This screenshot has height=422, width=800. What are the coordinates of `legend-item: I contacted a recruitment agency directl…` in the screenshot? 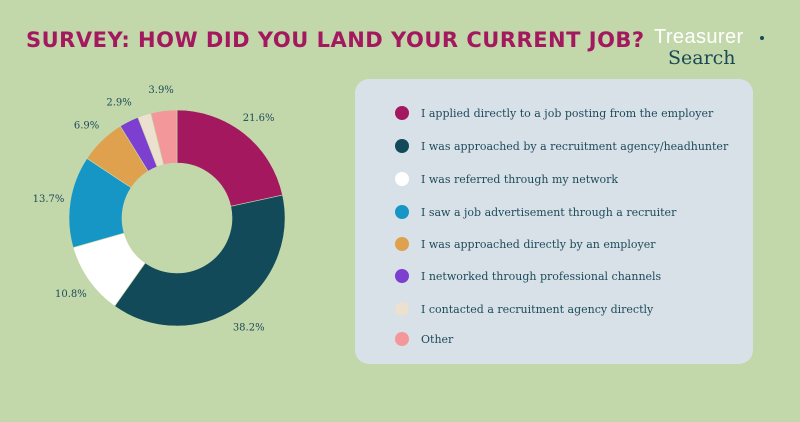 It's located at (524, 309).